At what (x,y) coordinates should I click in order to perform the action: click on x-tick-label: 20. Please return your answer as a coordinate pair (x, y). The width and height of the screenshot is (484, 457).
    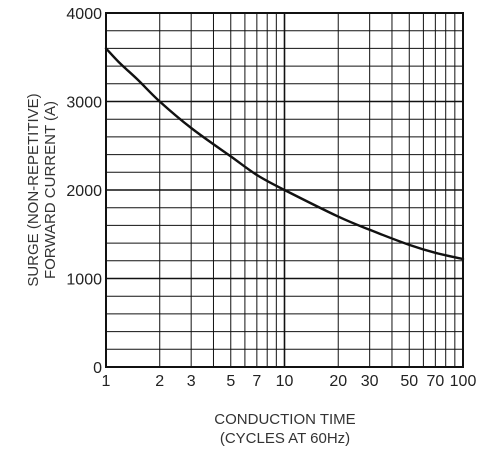
    Looking at the image, I should click on (338, 381).